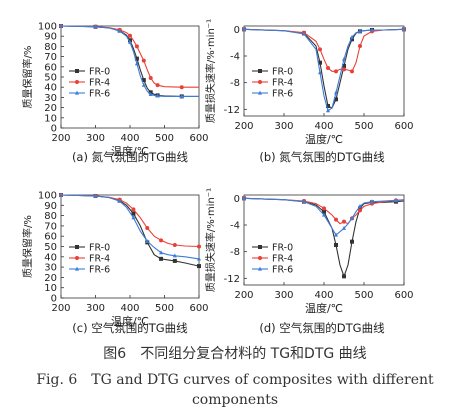 The image size is (470, 414). Describe the element at coordinates (322, 157) in the screenshot. I see `panel-caption: (b) 氮气氛围的DTG曲线` at that location.